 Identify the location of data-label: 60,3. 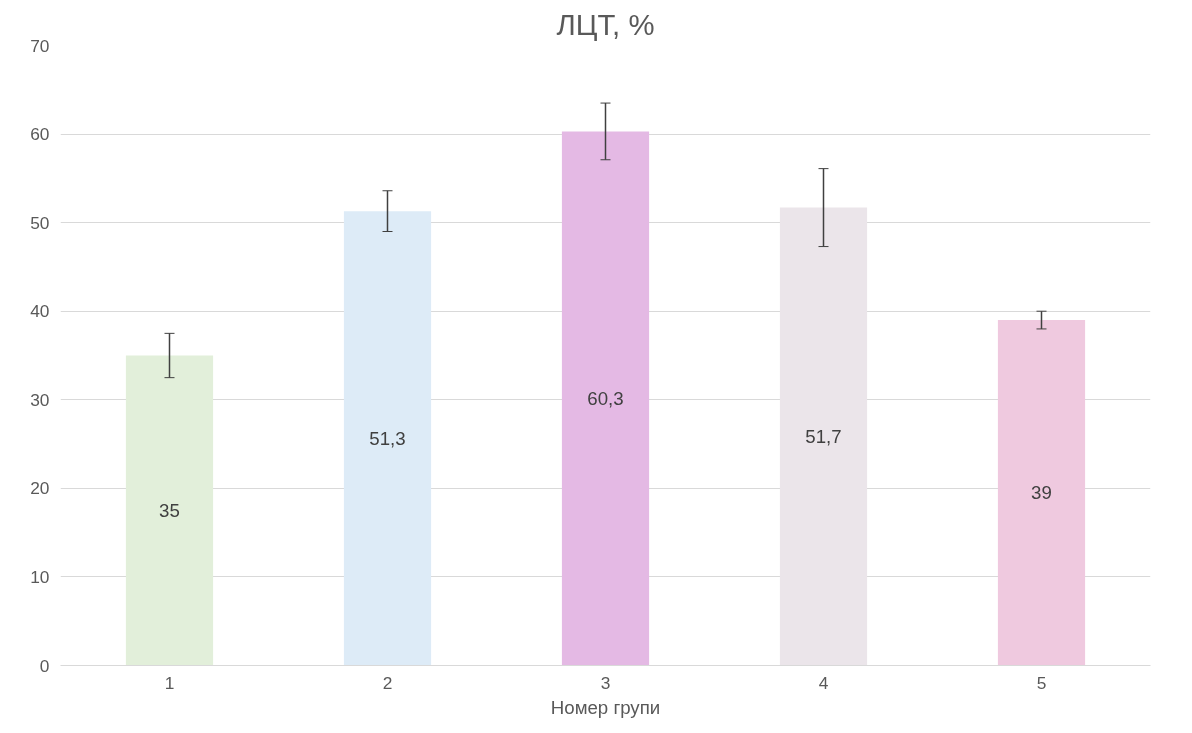
(605, 398).